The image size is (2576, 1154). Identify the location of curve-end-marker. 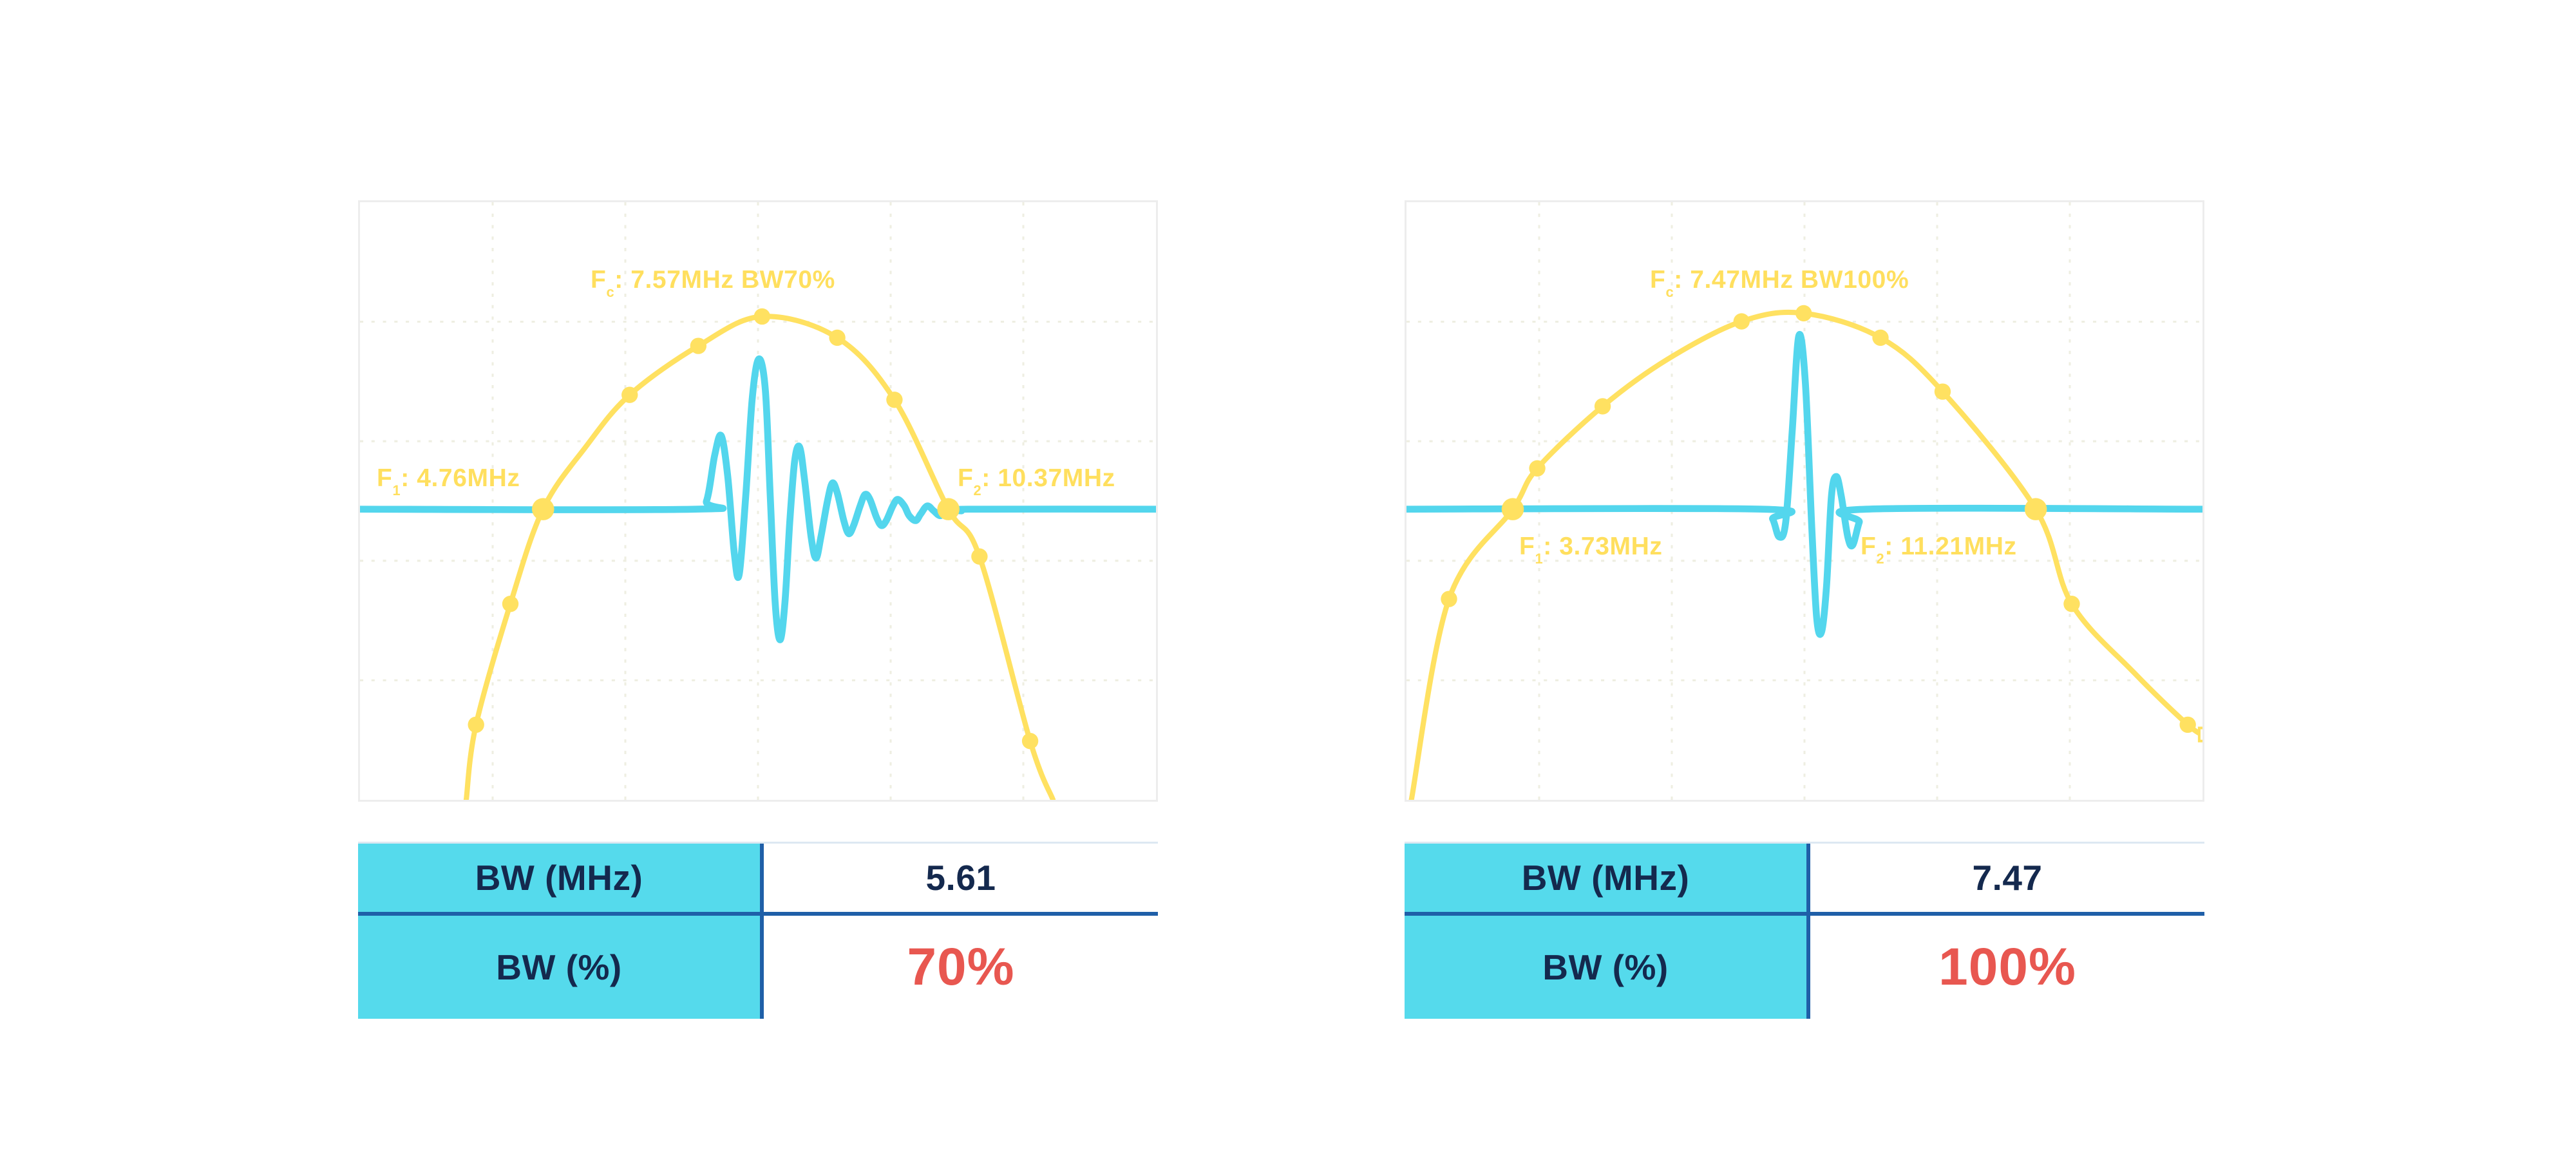
(2200, 734).